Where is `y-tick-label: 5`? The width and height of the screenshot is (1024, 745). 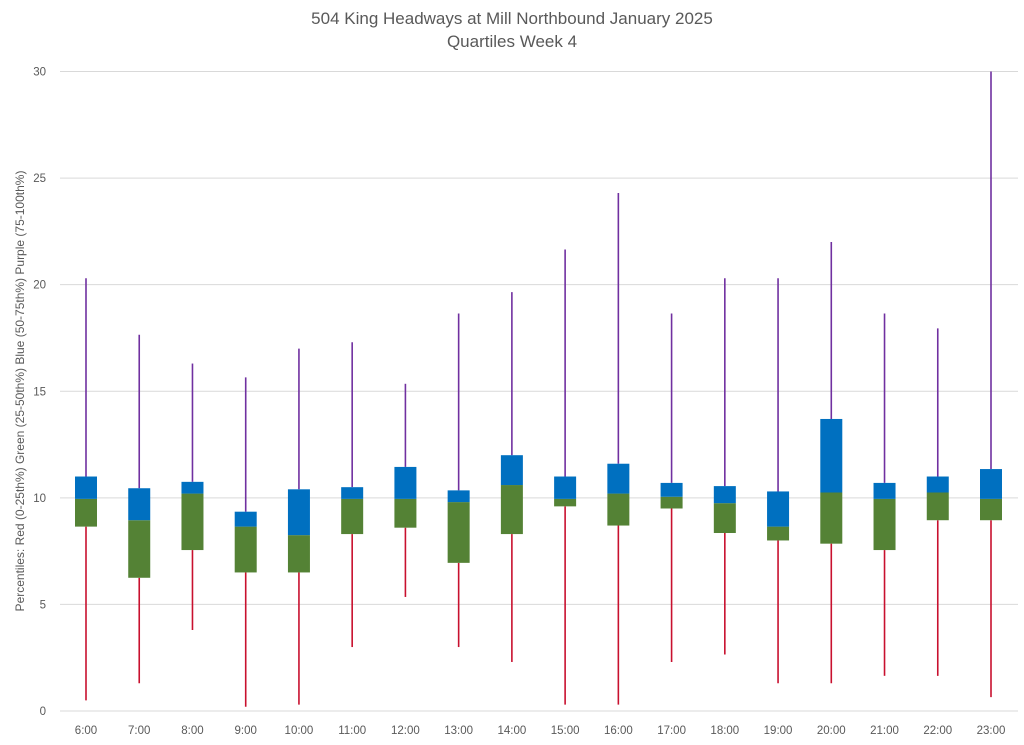
y-tick-label: 5 is located at coordinates (43, 605).